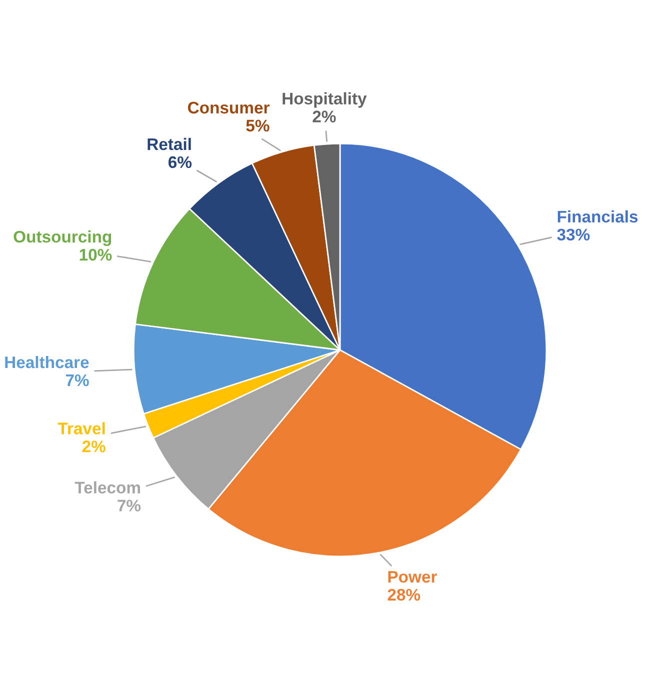 The image size is (658, 678). Describe the element at coordinates (412, 577) in the screenshot. I see `slice-label: Power` at that location.